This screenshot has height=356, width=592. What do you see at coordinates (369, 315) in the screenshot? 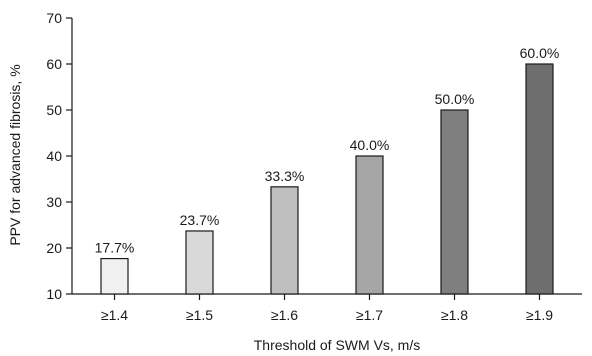
I see `x-tick-label: ≥1.7` at bounding box center [369, 315].